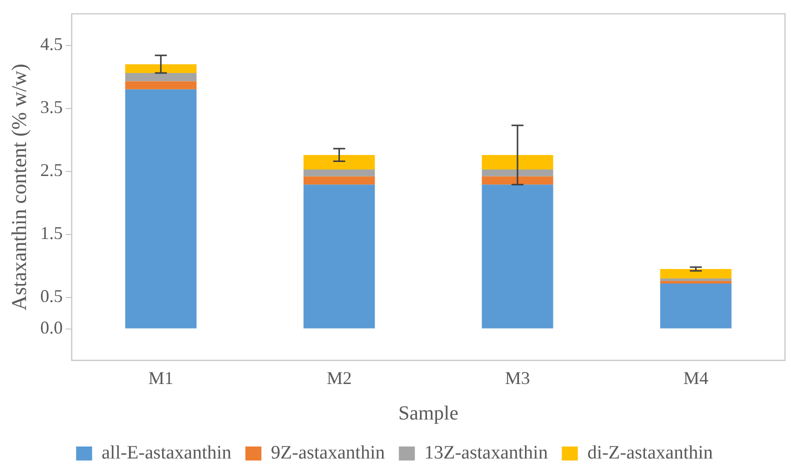 The width and height of the screenshot is (791, 473). Describe the element at coordinates (517, 378) in the screenshot. I see `x-tick-label: M3` at that location.